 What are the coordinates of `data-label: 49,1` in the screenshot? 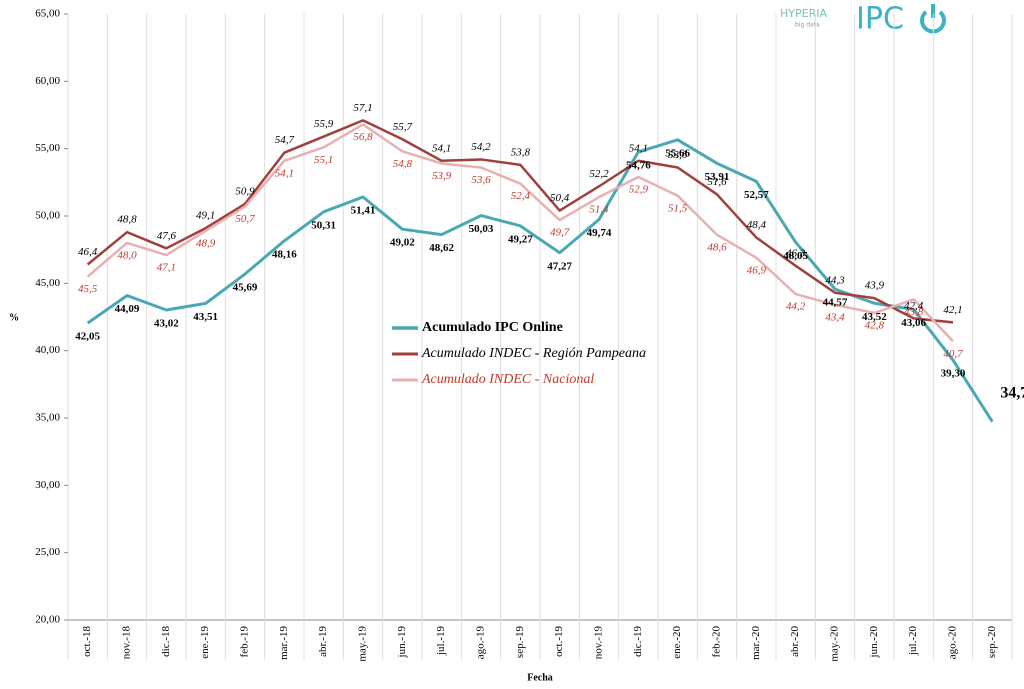 It's located at (205, 216).